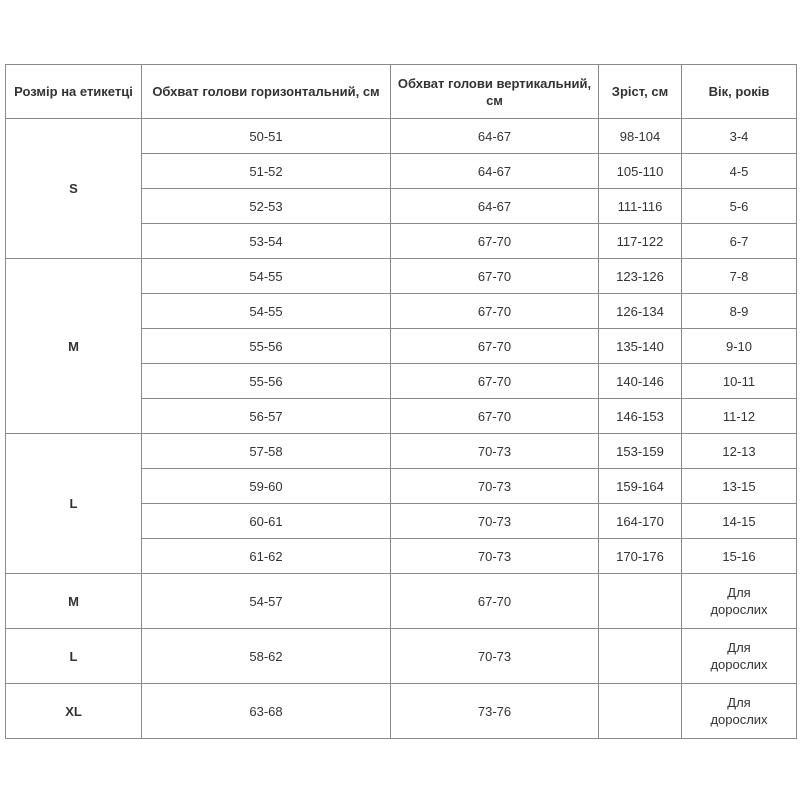  What do you see at coordinates (640, 346) in the screenshot?
I see `height-cell: 135-140` at bounding box center [640, 346].